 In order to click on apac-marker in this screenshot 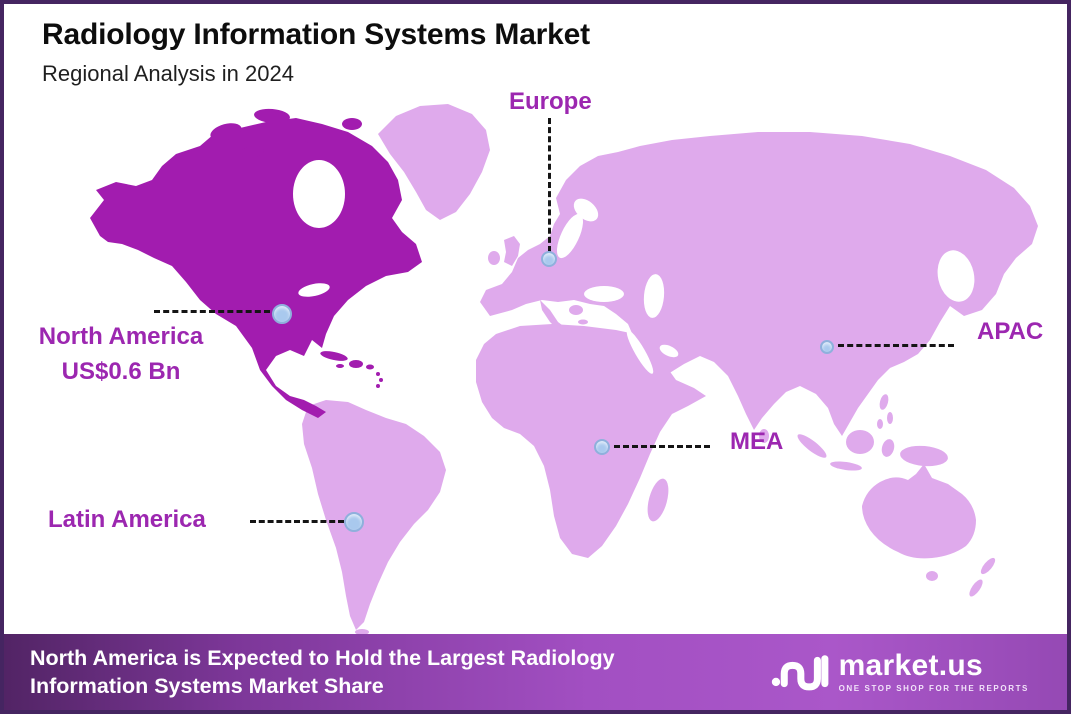, I will do `click(827, 347)`.